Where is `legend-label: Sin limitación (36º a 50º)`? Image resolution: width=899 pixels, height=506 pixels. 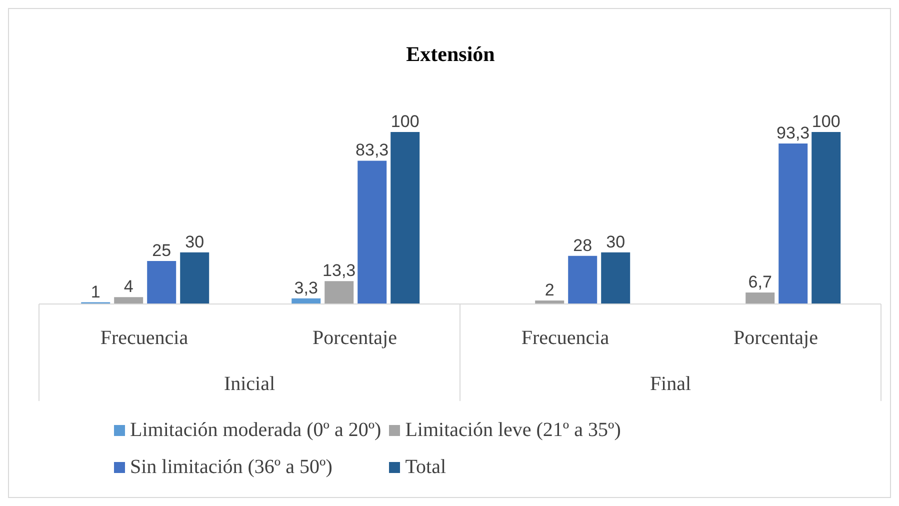 legend-label: Sin limitación (36º a 50º) is located at coordinates (231, 467).